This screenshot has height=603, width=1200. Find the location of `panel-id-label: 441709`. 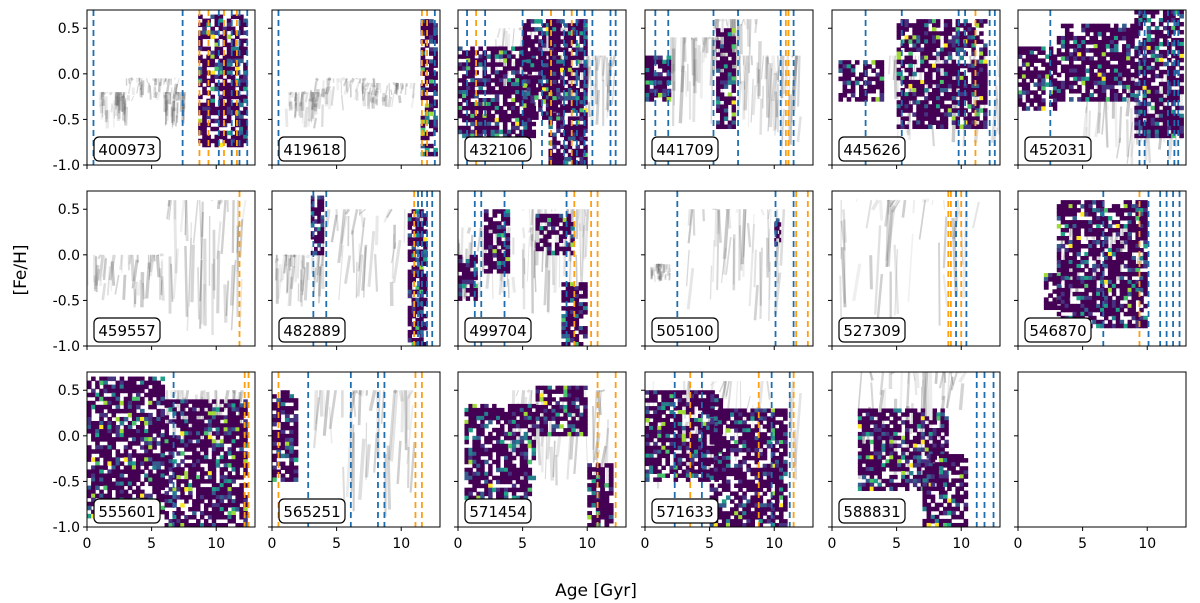

panel-id-label: 441709 is located at coordinates (684, 150).